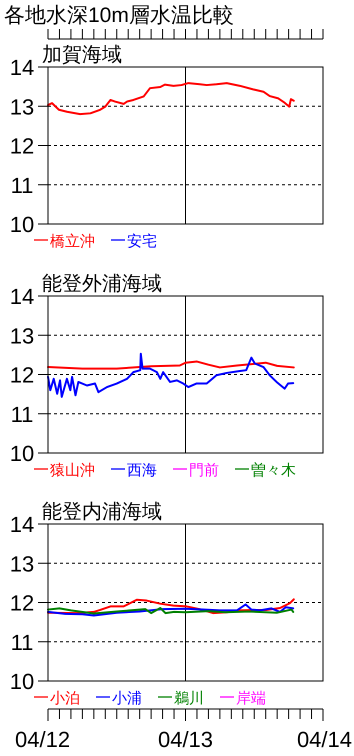  I want to click on chart-title: 能登内浦海域, so click(102, 512).